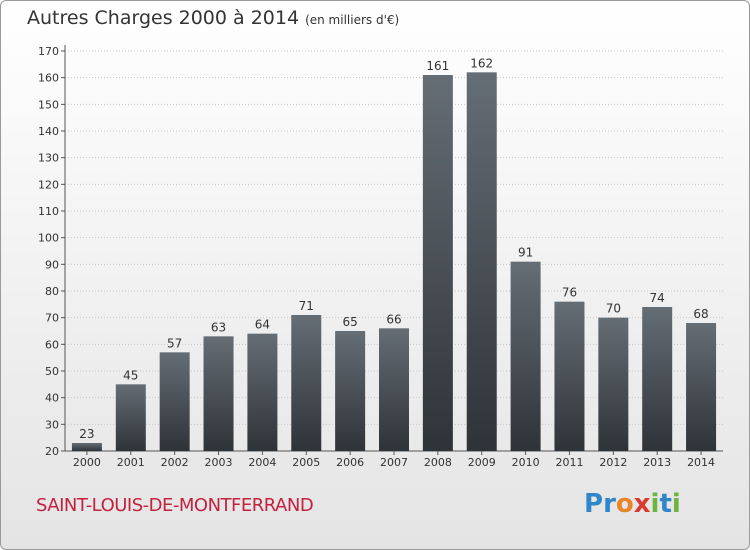 This screenshot has width=750, height=550. What do you see at coordinates (130, 375) in the screenshot?
I see `bar-value-label: 45` at bounding box center [130, 375].